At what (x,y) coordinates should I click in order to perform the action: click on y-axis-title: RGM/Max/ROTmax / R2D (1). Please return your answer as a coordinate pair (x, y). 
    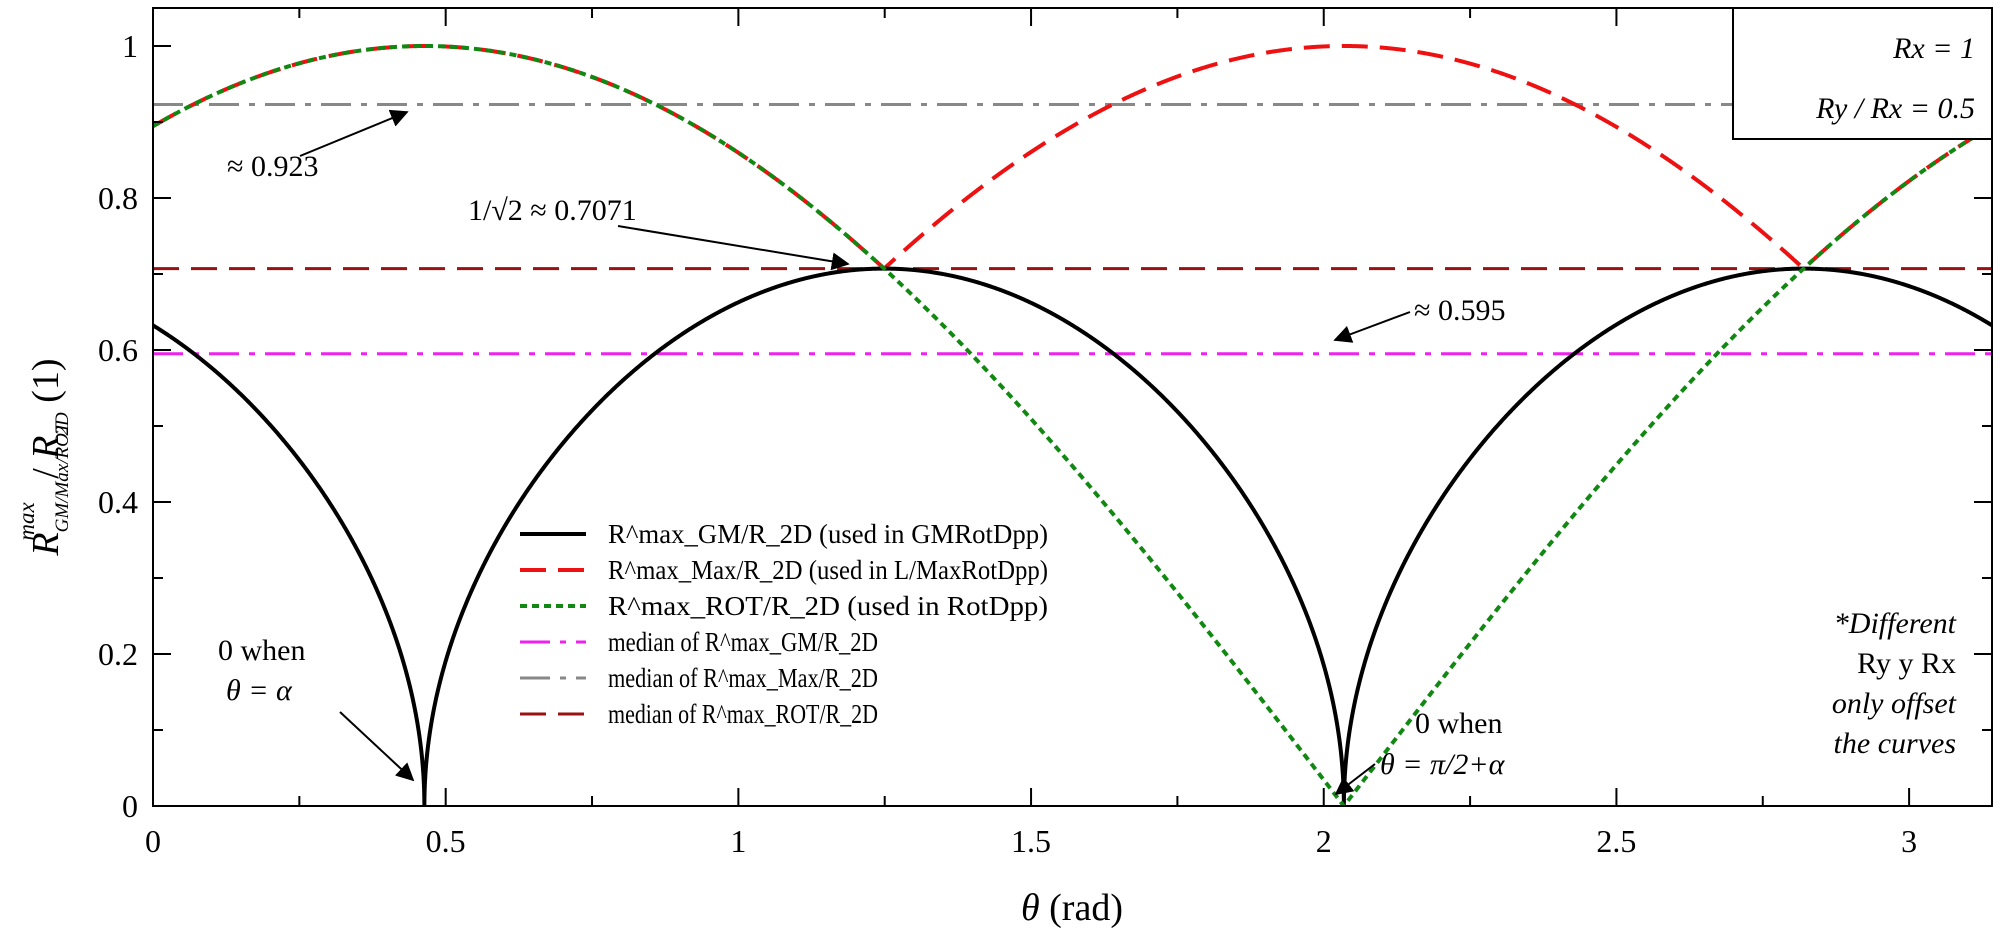
    Looking at the image, I should click on (43, 457).